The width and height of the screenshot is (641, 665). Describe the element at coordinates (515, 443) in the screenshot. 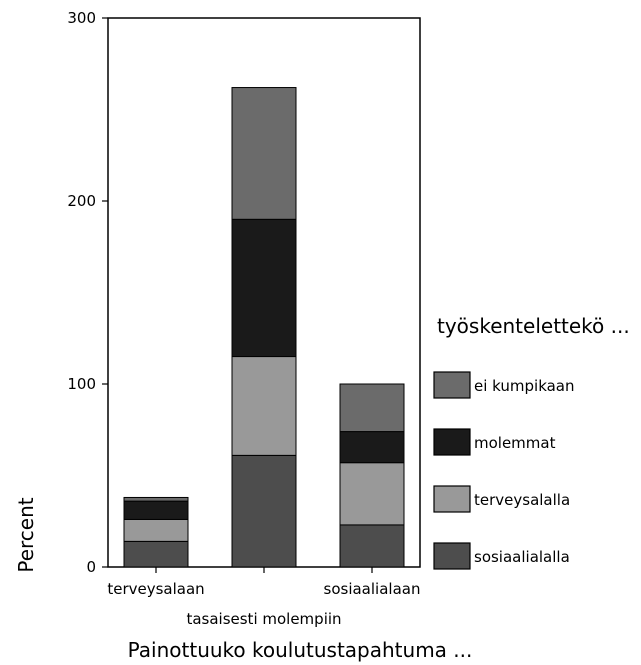

I see `legend-label: molemmat` at that location.